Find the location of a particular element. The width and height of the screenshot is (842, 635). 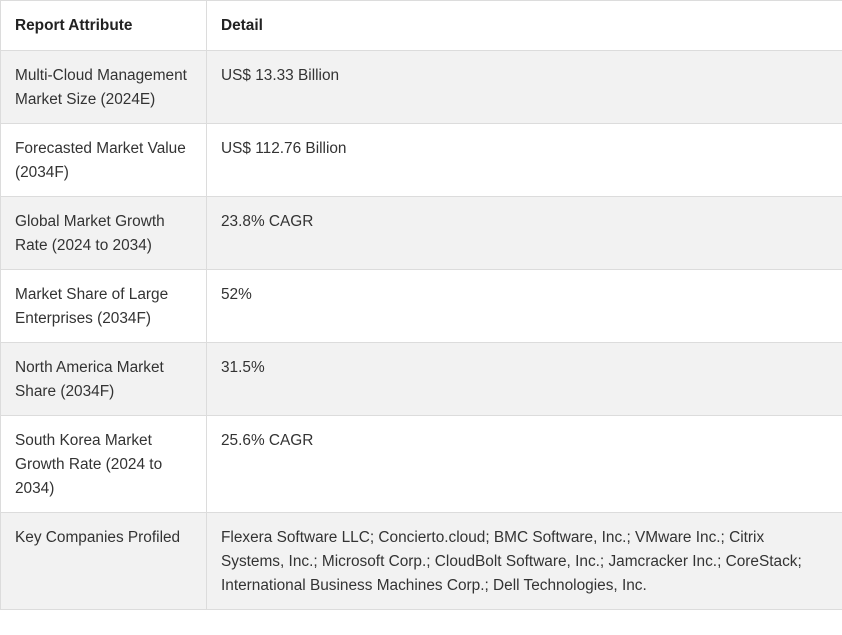

table-row: North America Market Share (2034F) 31.5% is located at coordinates (421, 379).